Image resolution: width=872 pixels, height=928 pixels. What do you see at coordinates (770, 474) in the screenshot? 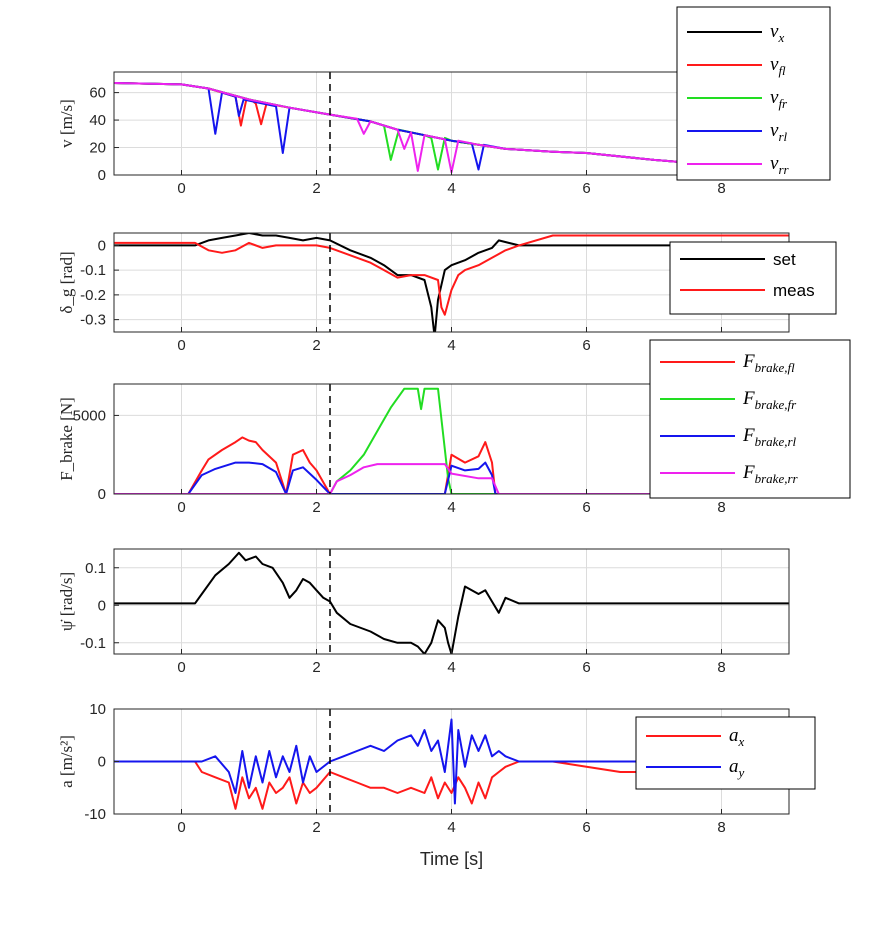
I see `legend-label: Fbrake,rr` at bounding box center [770, 474].